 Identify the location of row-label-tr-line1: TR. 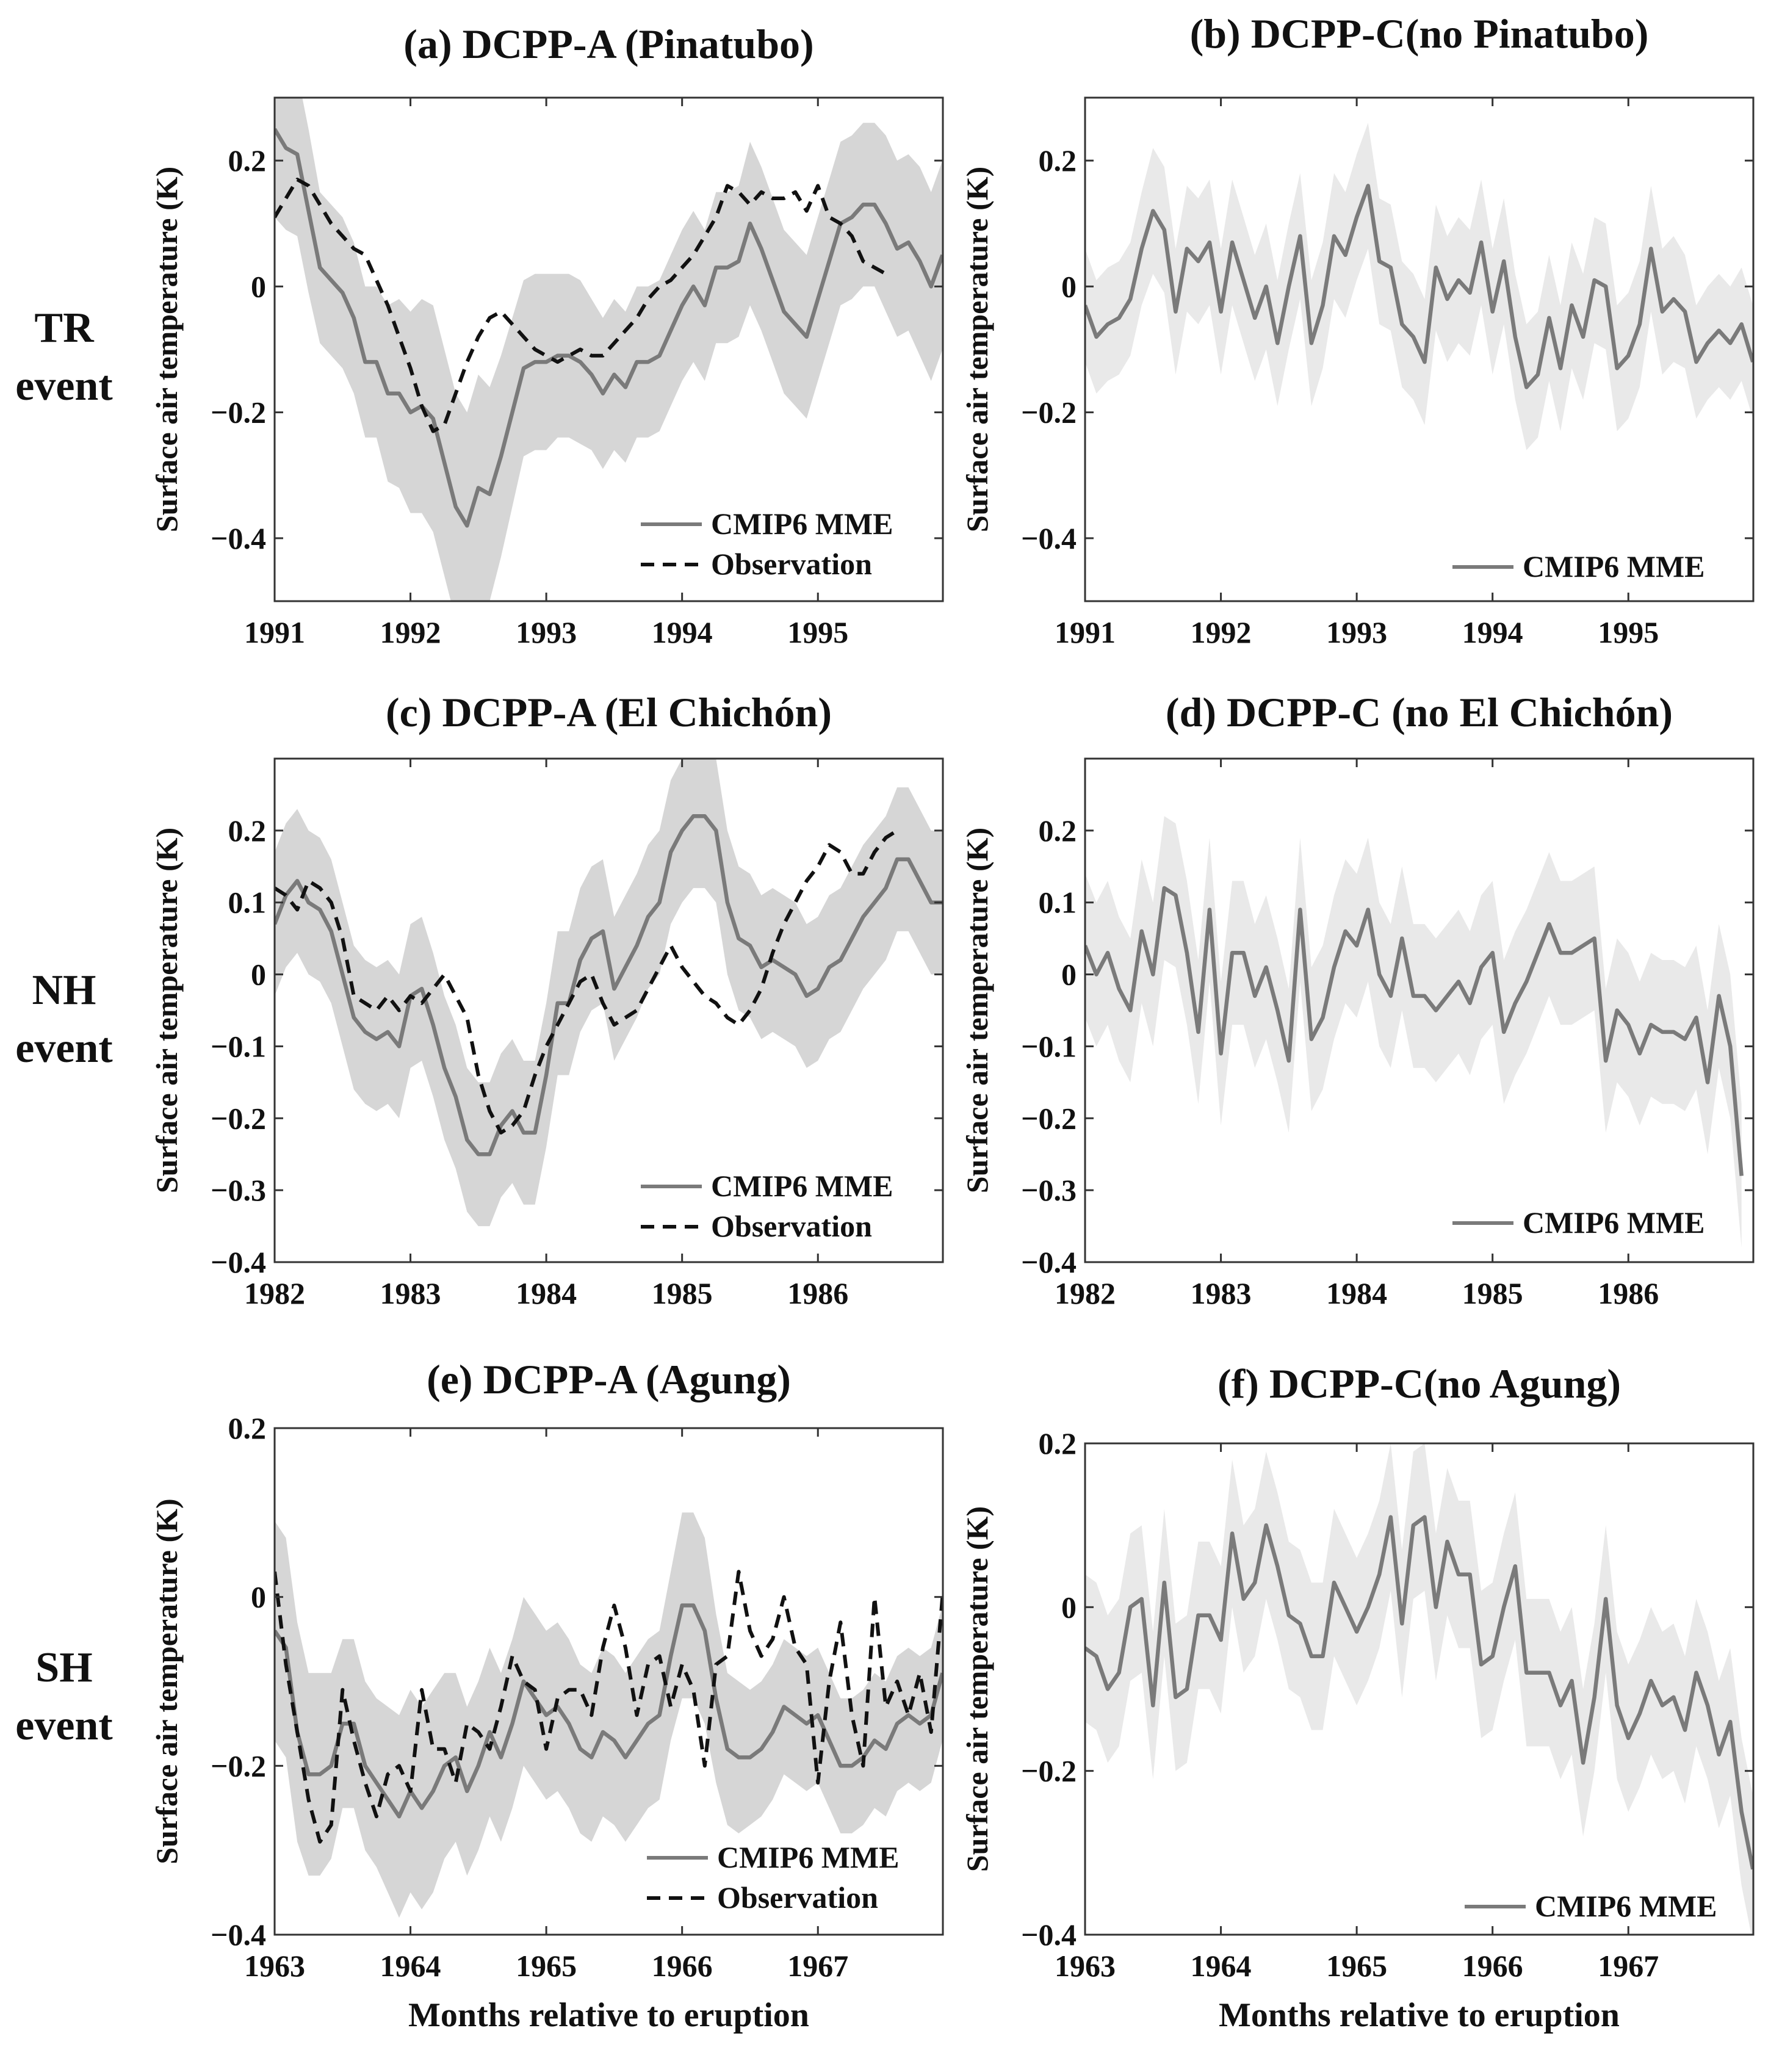
(64, 328).